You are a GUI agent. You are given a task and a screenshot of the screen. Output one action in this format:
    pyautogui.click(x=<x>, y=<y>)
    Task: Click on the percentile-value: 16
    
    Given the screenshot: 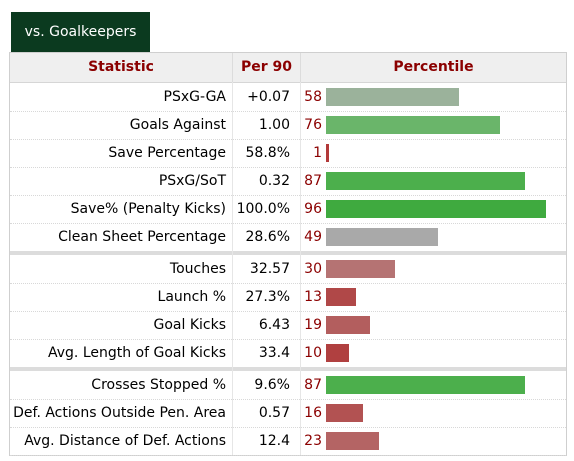 What is the action you would take?
    pyautogui.click(x=313, y=413)
    